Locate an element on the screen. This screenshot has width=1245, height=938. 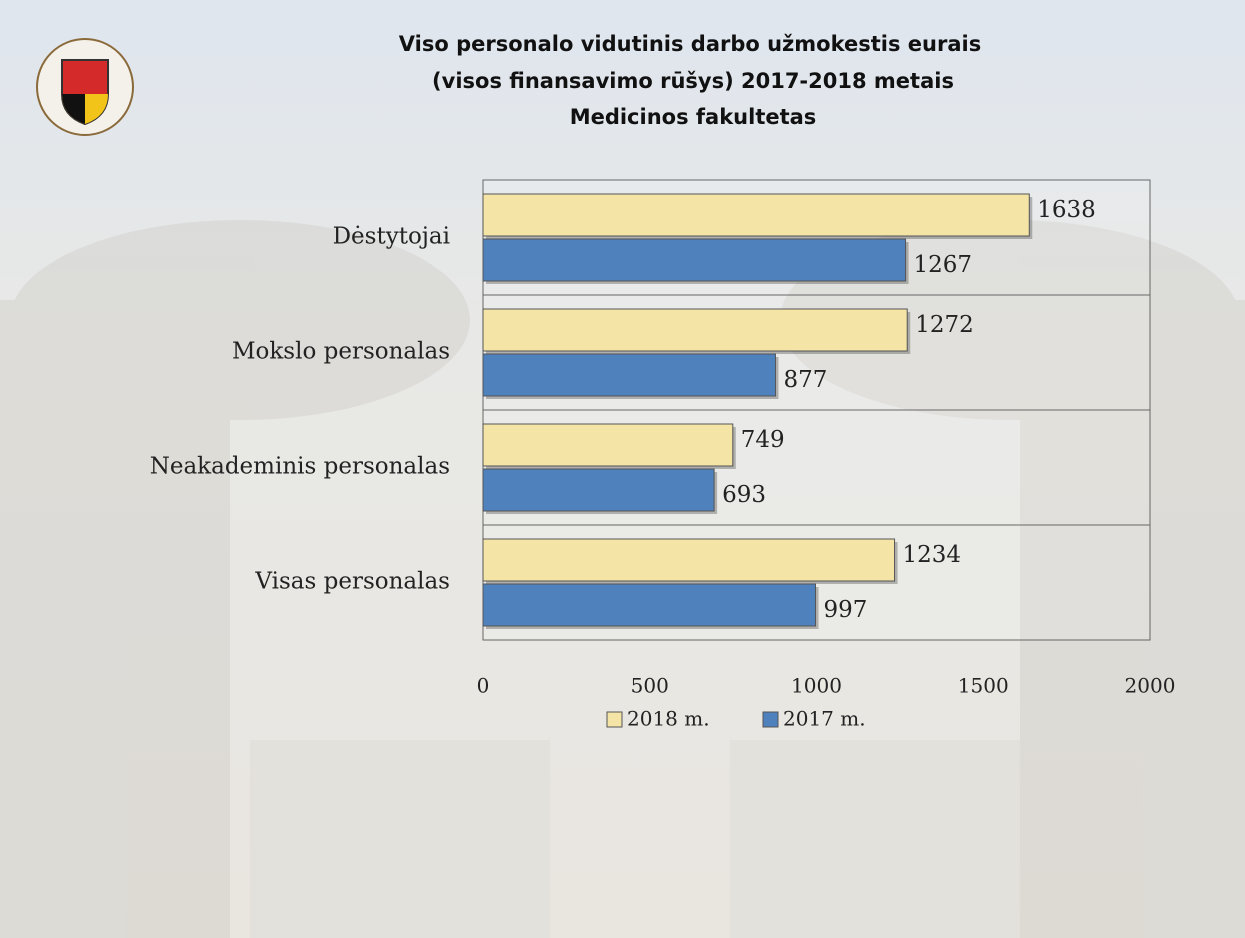
chart-title: Medicinos fakultetas is located at coordinates (693, 117).